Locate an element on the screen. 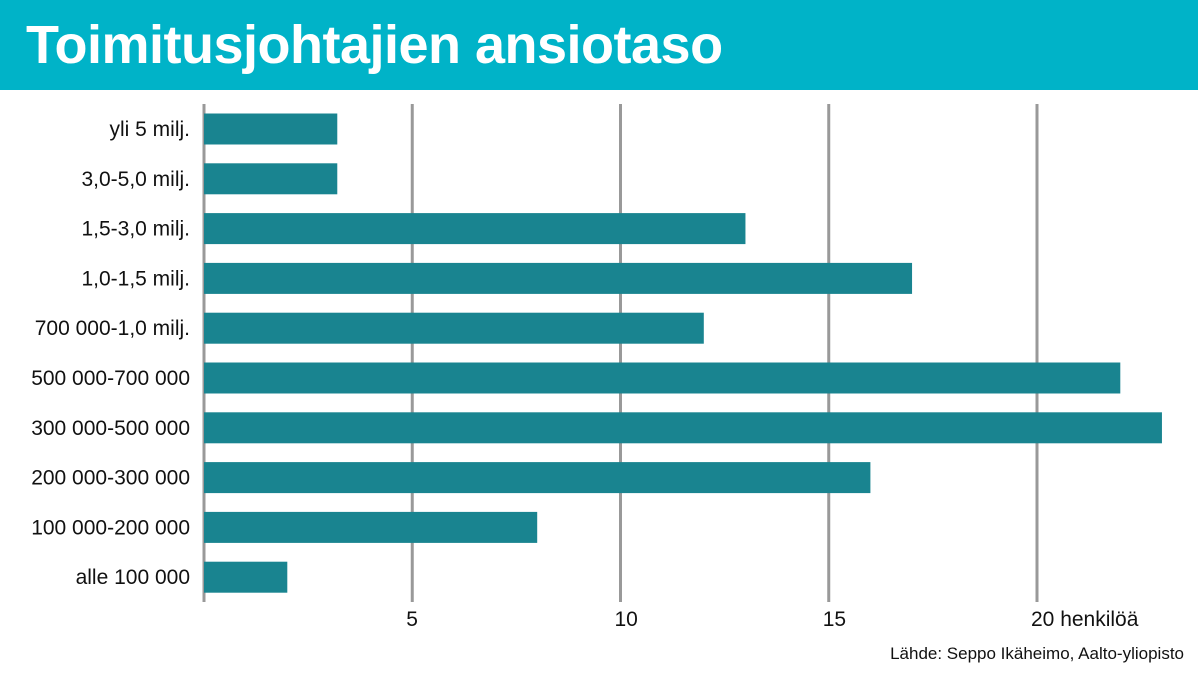 The image size is (1198, 674). category-label: 500 000-700 000 is located at coordinates (110, 378).